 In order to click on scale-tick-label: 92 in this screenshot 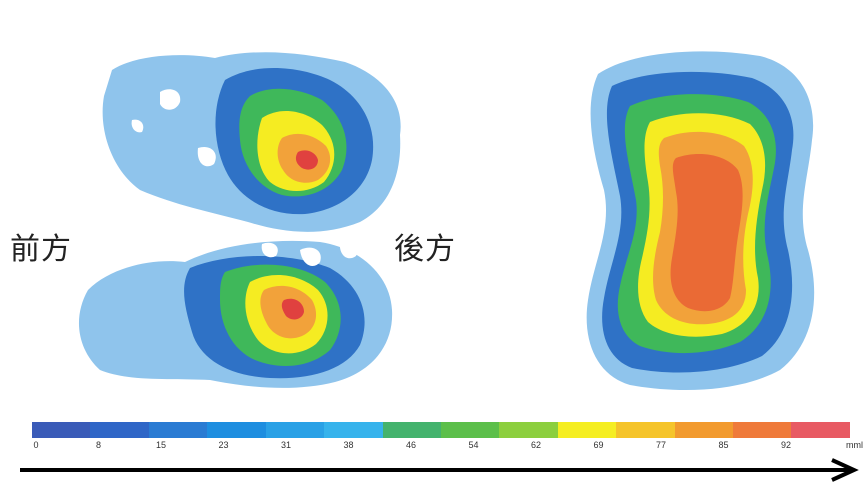, I will do `click(786, 445)`.